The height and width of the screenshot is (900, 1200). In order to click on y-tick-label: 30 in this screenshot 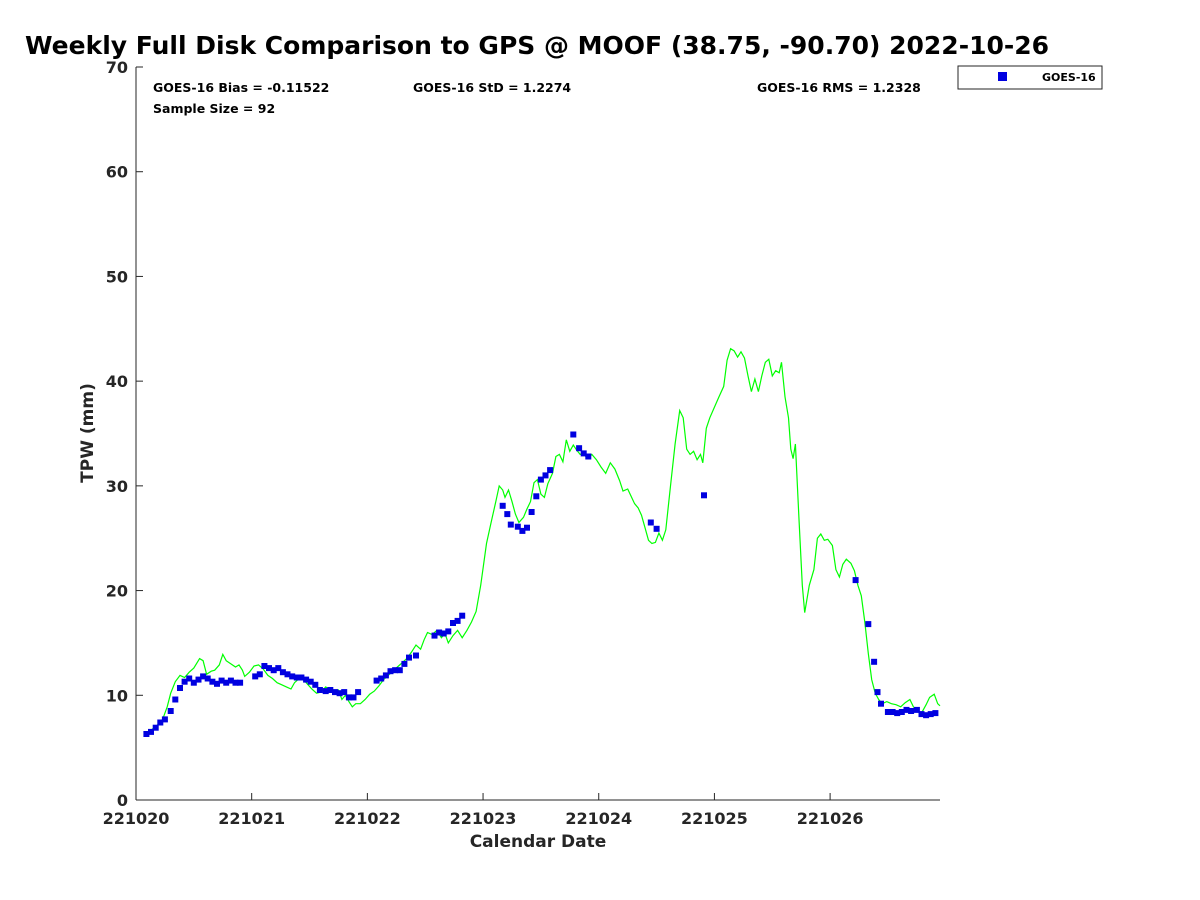, I will do `click(117, 486)`.